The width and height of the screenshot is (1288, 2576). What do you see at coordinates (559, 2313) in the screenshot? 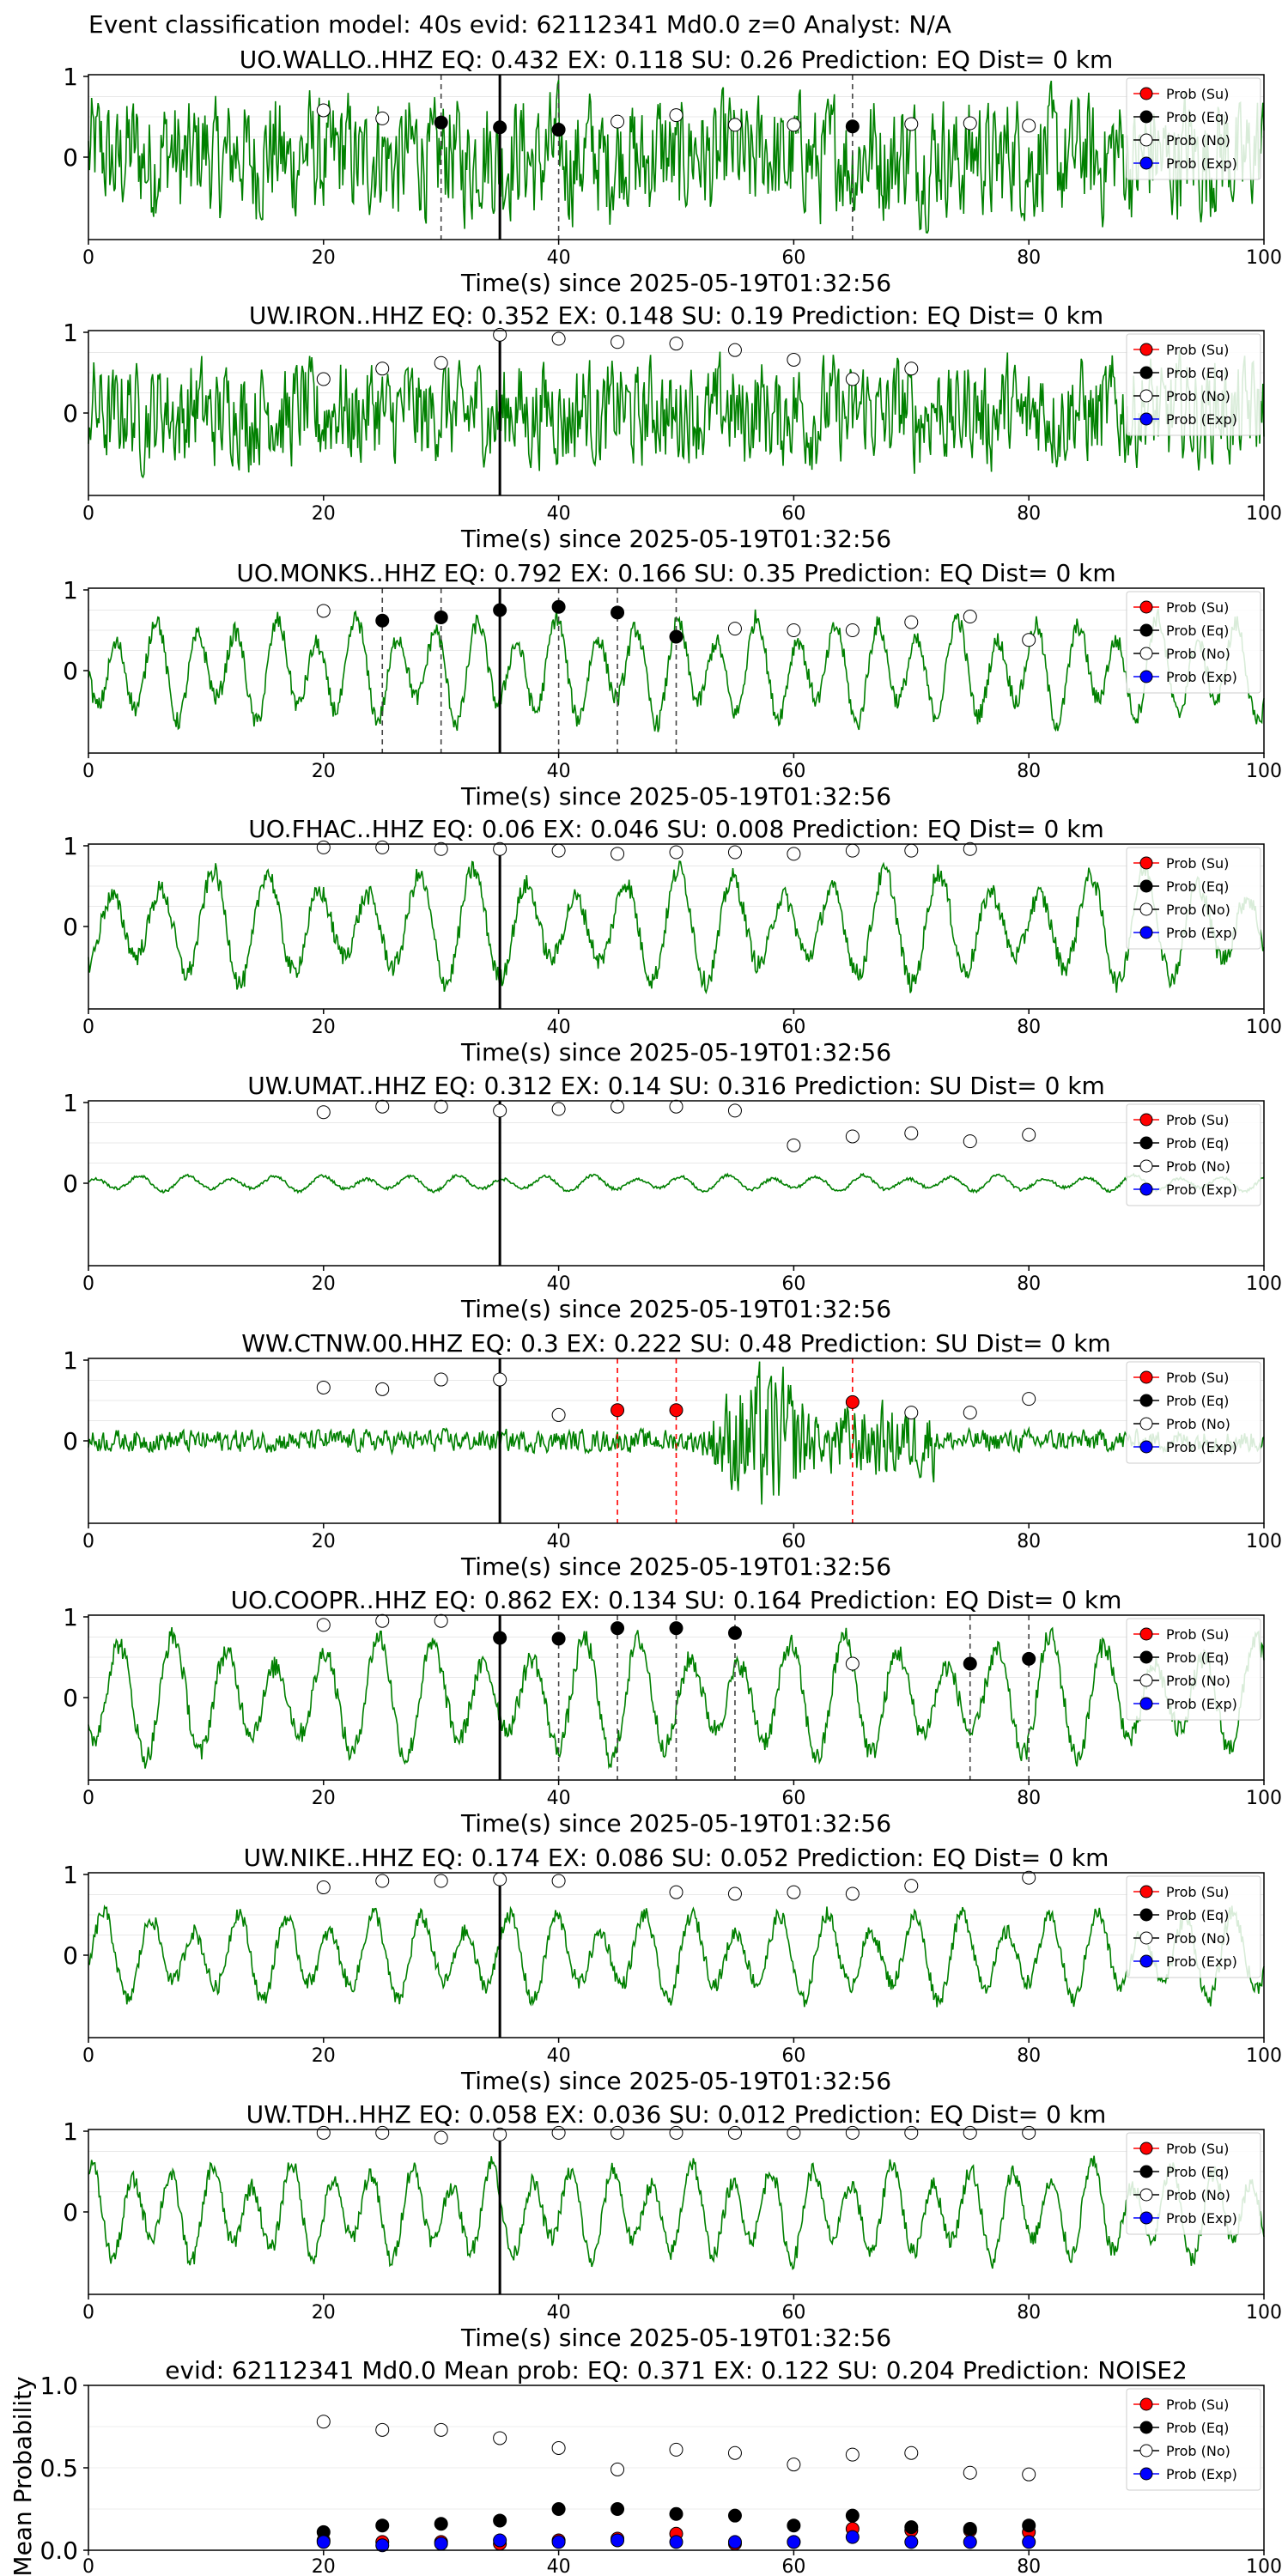
I see `x-tick-label-9-2: 40` at bounding box center [559, 2313].